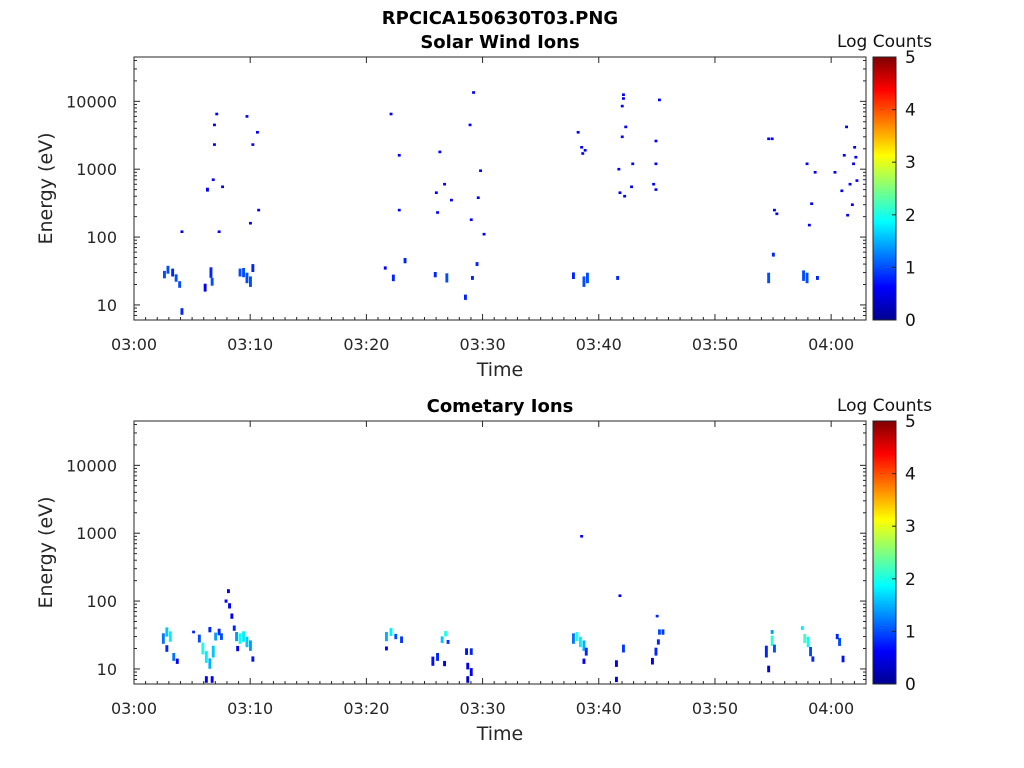  Describe the element at coordinates (91, 465) in the screenshot. I see `y-tick-label: 10000` at that location.